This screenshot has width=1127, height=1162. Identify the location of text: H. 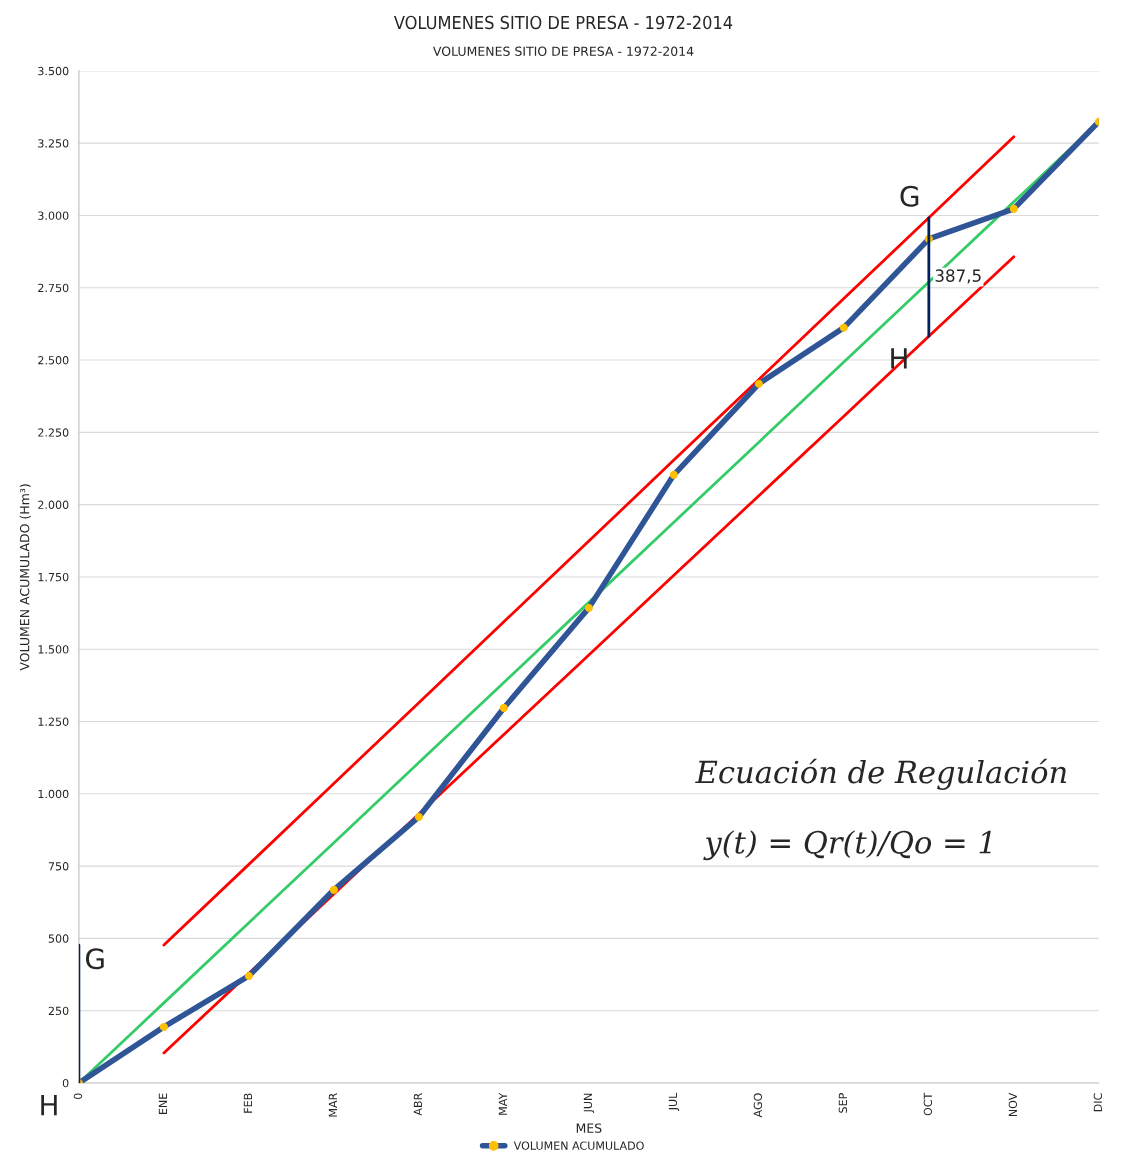
(49, 1105).